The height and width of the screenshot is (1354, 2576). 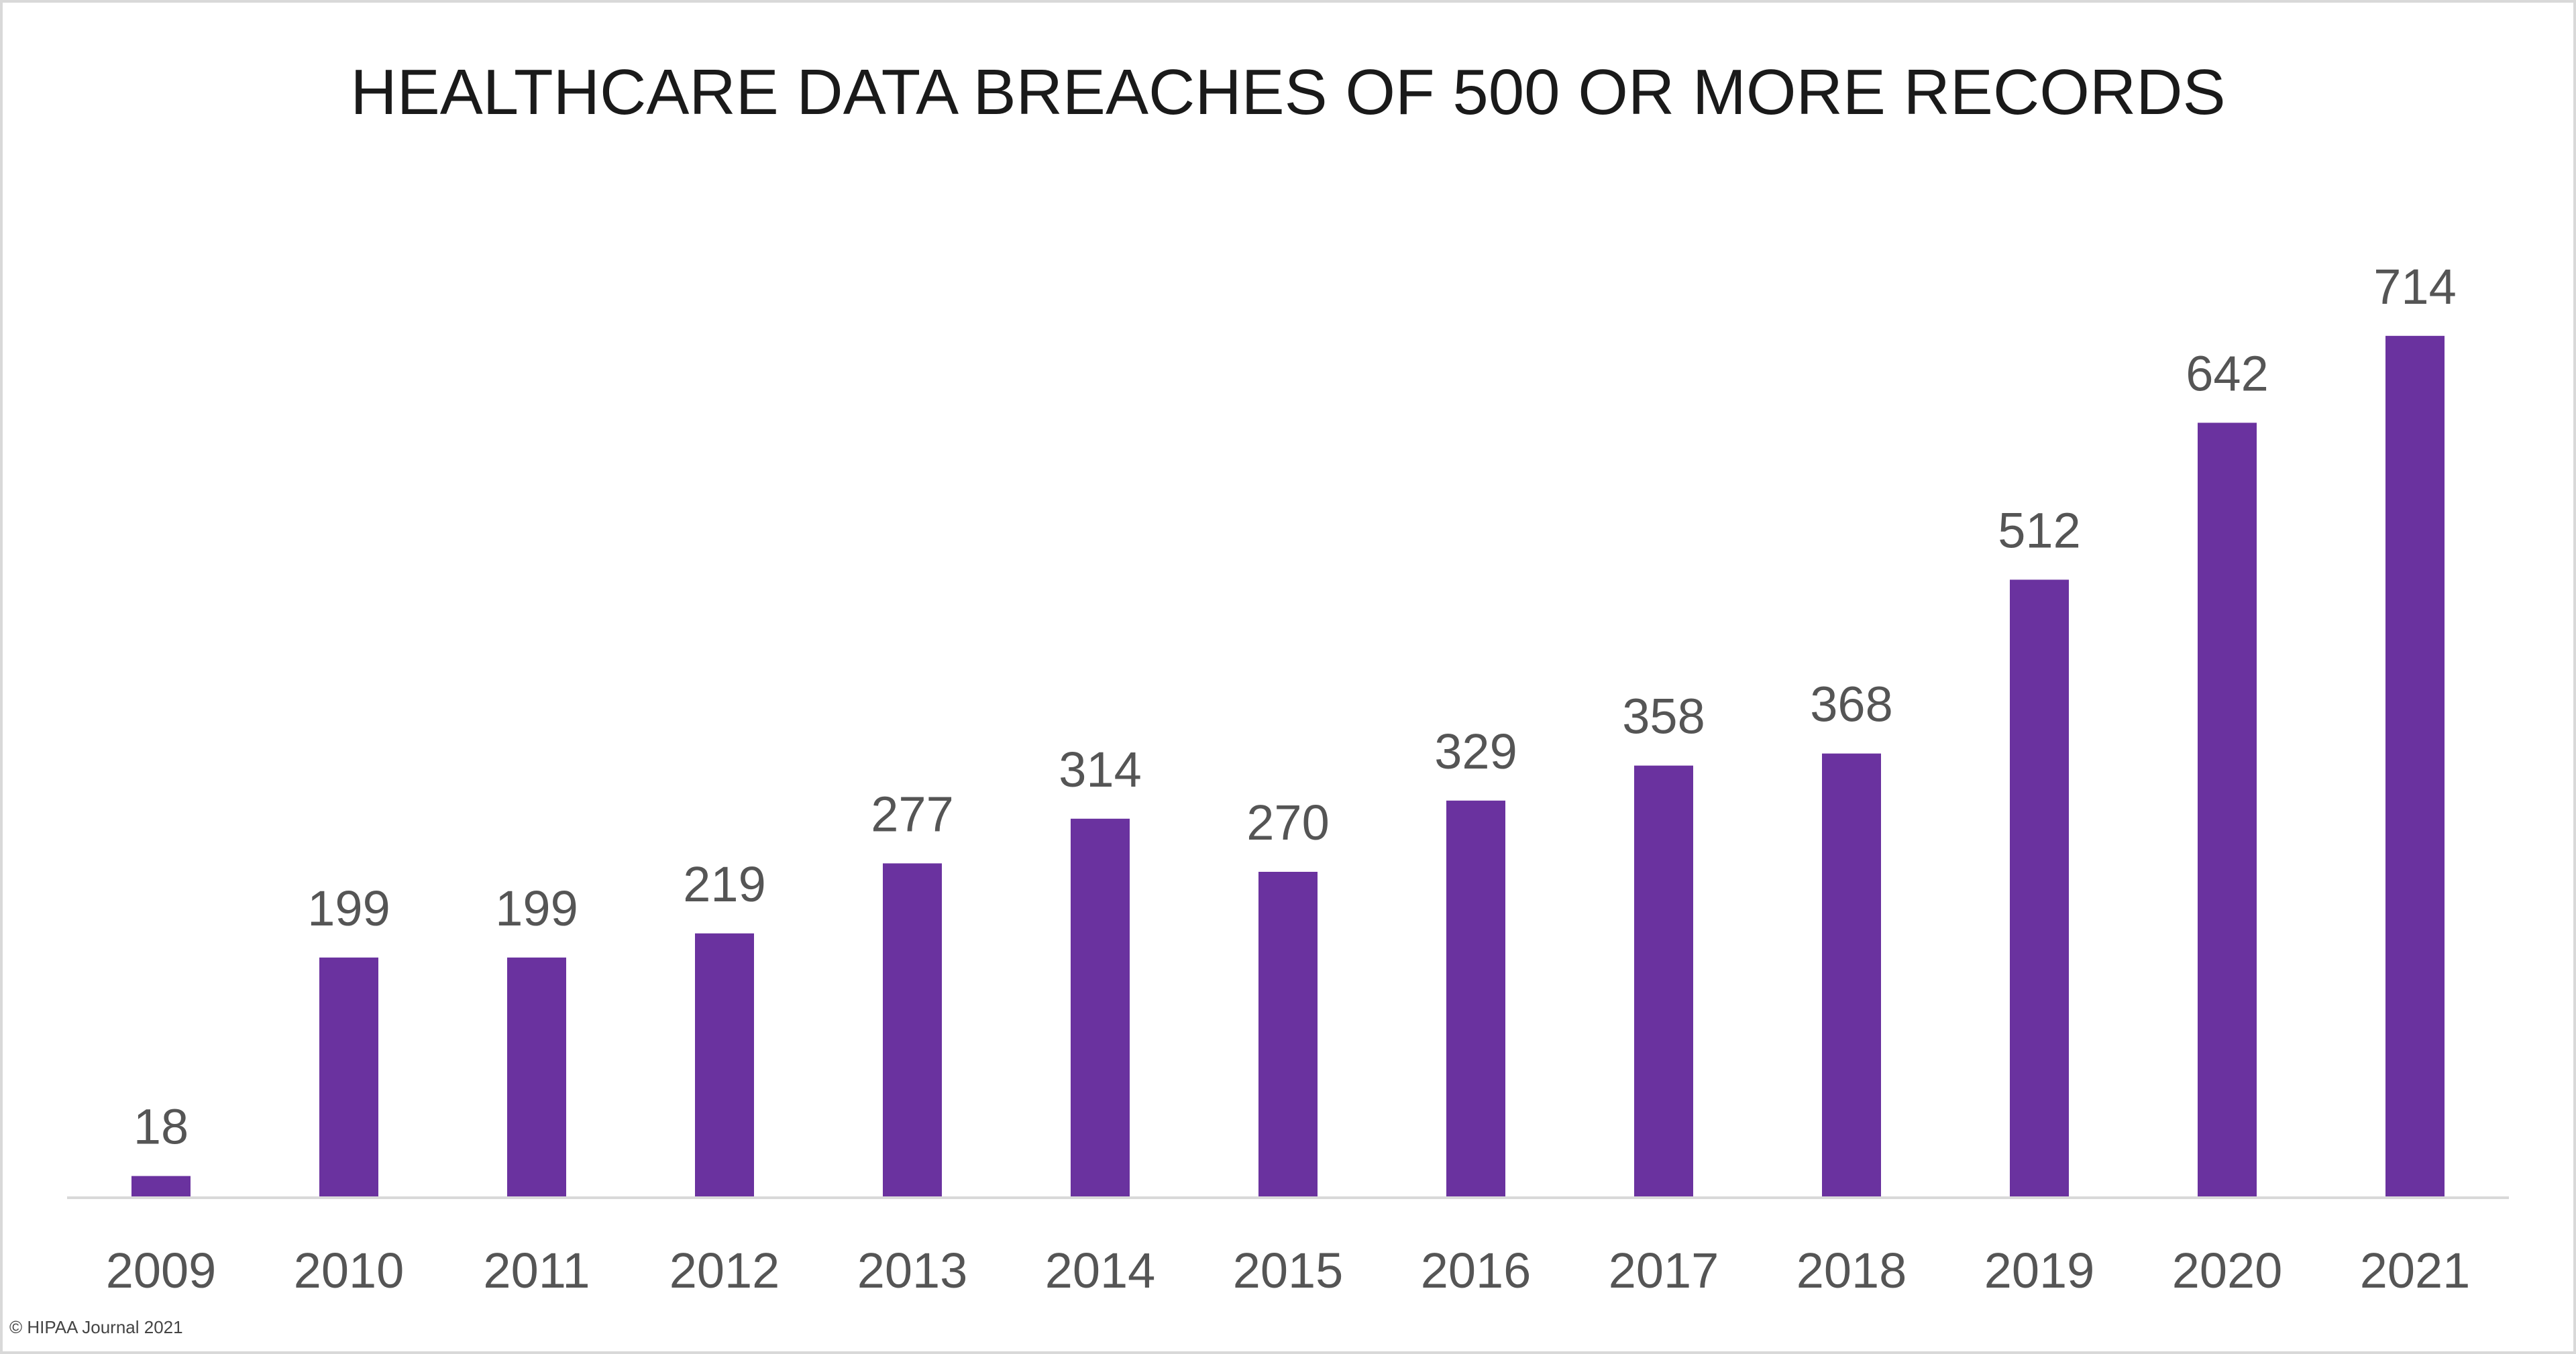 What do you see at coordinates (2227, 810) in the screenshot?
I see `bar-2020` at bounding box center [2227, 810].